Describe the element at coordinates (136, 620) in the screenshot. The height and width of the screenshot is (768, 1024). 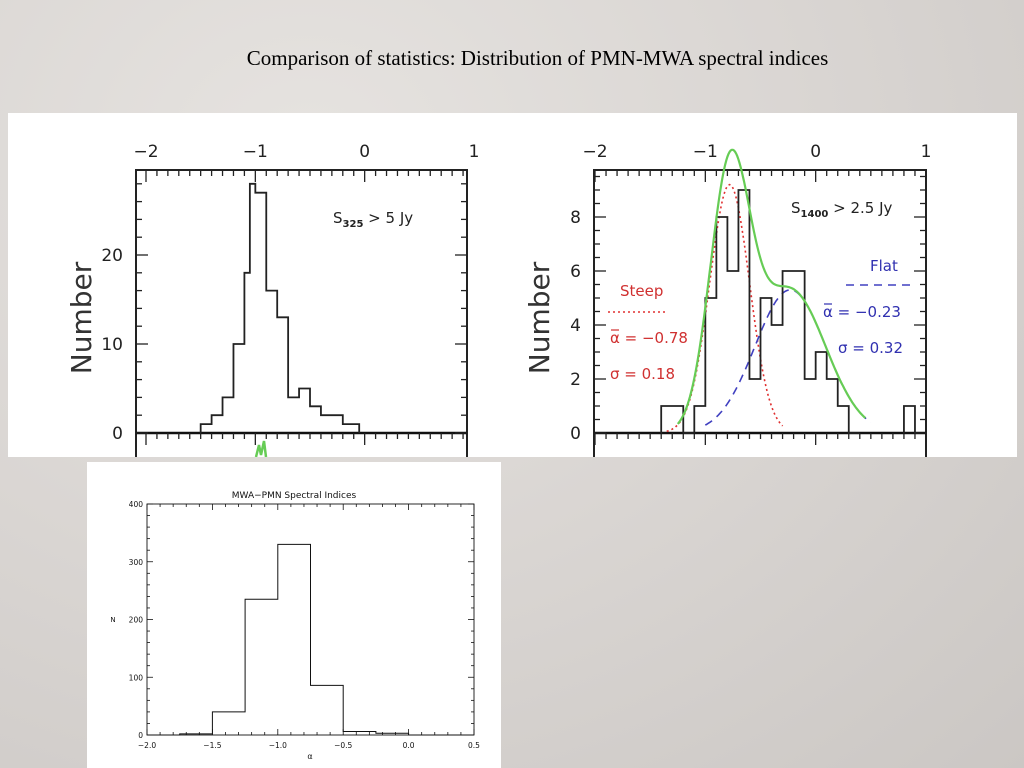
I see `bottom-y-tick-label: 200` at that location.